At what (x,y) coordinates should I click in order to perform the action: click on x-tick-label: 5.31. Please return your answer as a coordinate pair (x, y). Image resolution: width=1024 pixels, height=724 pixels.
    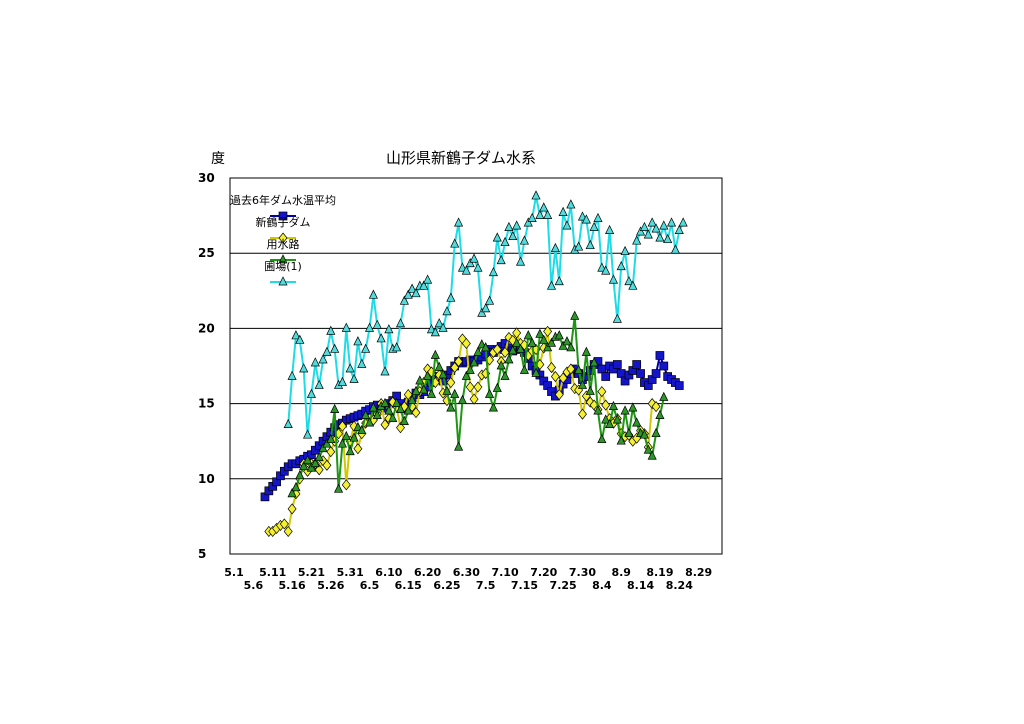
    Looking at the image, I should click on (350, 572).